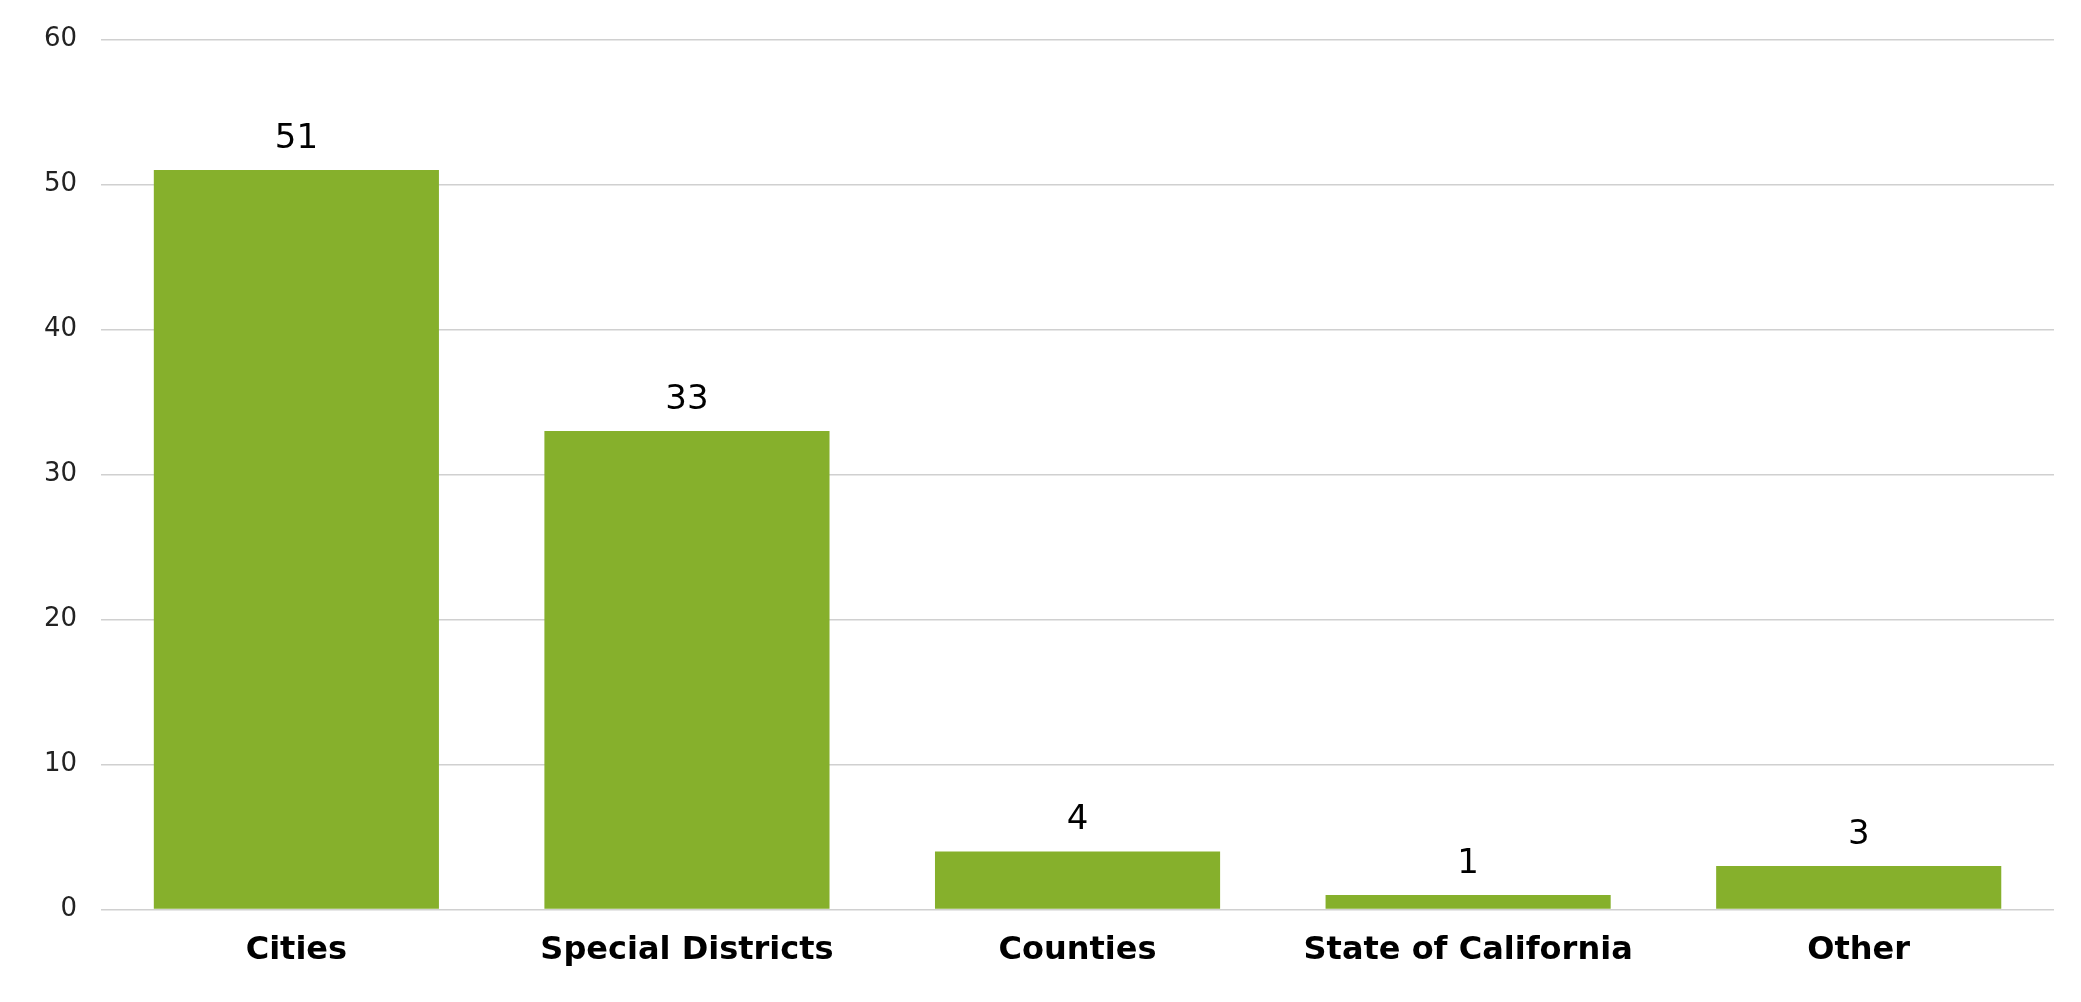 This screenshot has width=2081, height=1002. What do you see at coordinates (60, 327) in the screenshot?
I see `y-tick-label: 40` at bounding box center [60, 327].